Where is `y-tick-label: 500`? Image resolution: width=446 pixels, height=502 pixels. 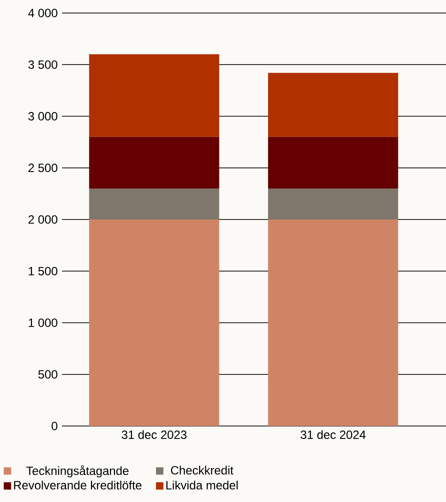 y-tick-label: 500 is located at coordinates (48, 374).